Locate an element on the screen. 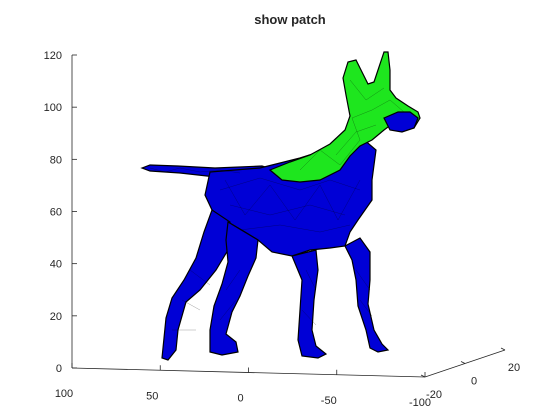  x-ticks: 100 50 0 -50 -100 is located at coordinates (243, 386).